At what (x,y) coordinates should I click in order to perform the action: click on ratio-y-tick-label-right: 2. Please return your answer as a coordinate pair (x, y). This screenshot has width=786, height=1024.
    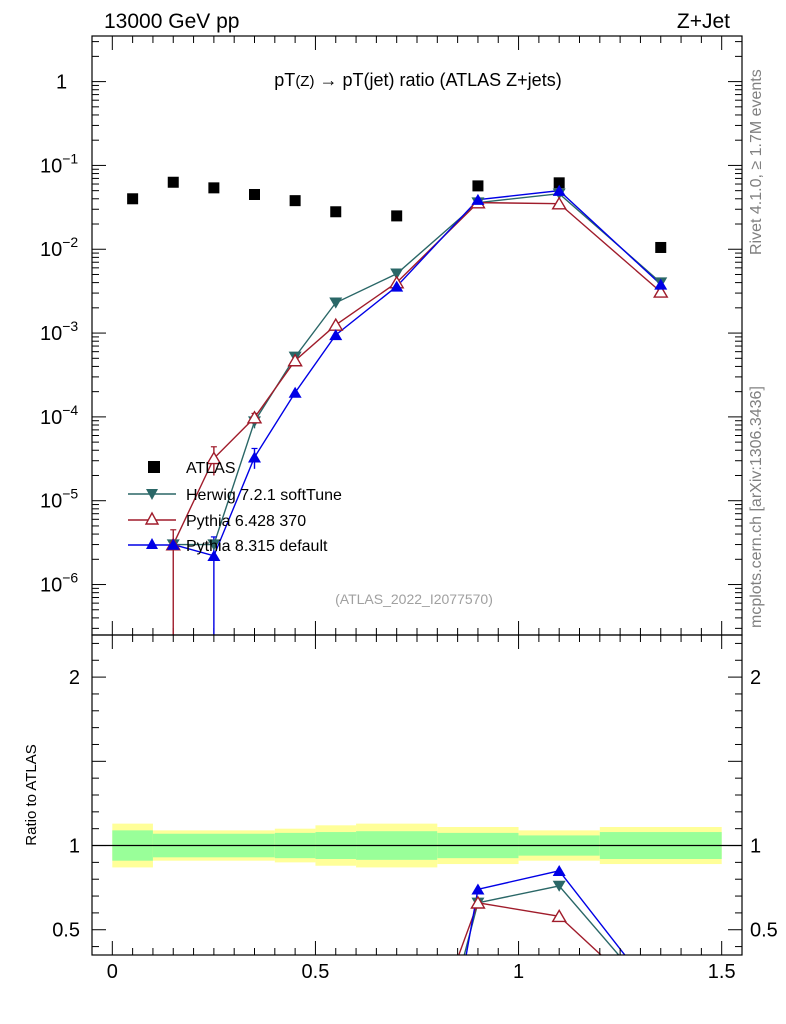
    Looking at the image, I should click on (755, 678).